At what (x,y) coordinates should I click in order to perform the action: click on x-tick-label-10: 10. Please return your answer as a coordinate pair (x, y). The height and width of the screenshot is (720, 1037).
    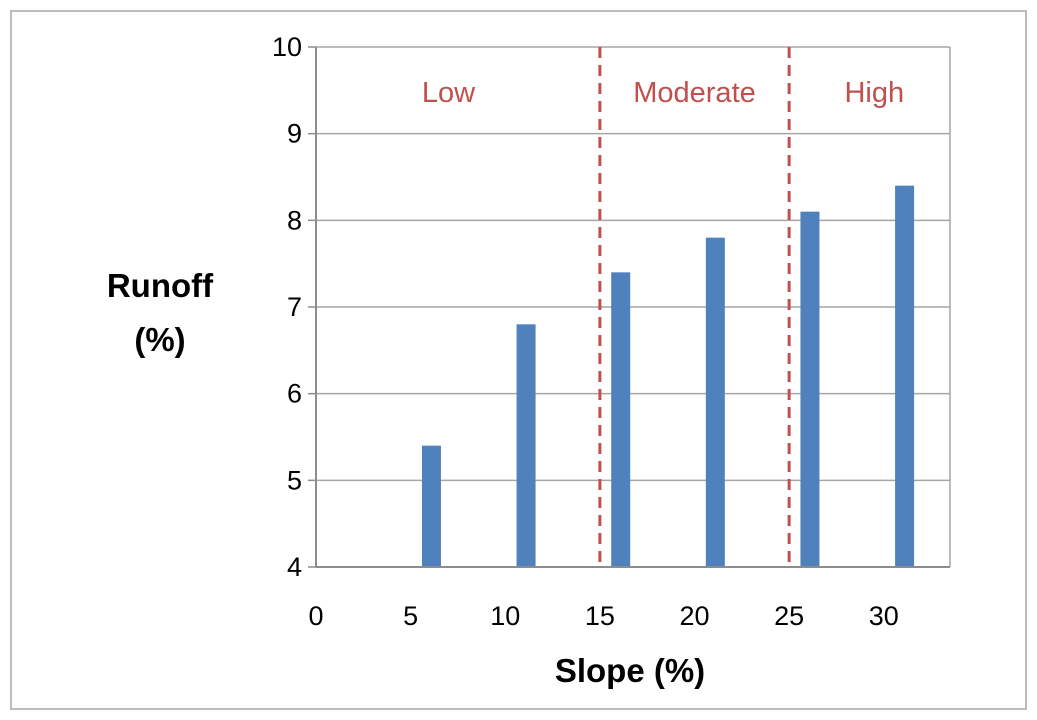
    Looking at the image, I should click on (505, 616).